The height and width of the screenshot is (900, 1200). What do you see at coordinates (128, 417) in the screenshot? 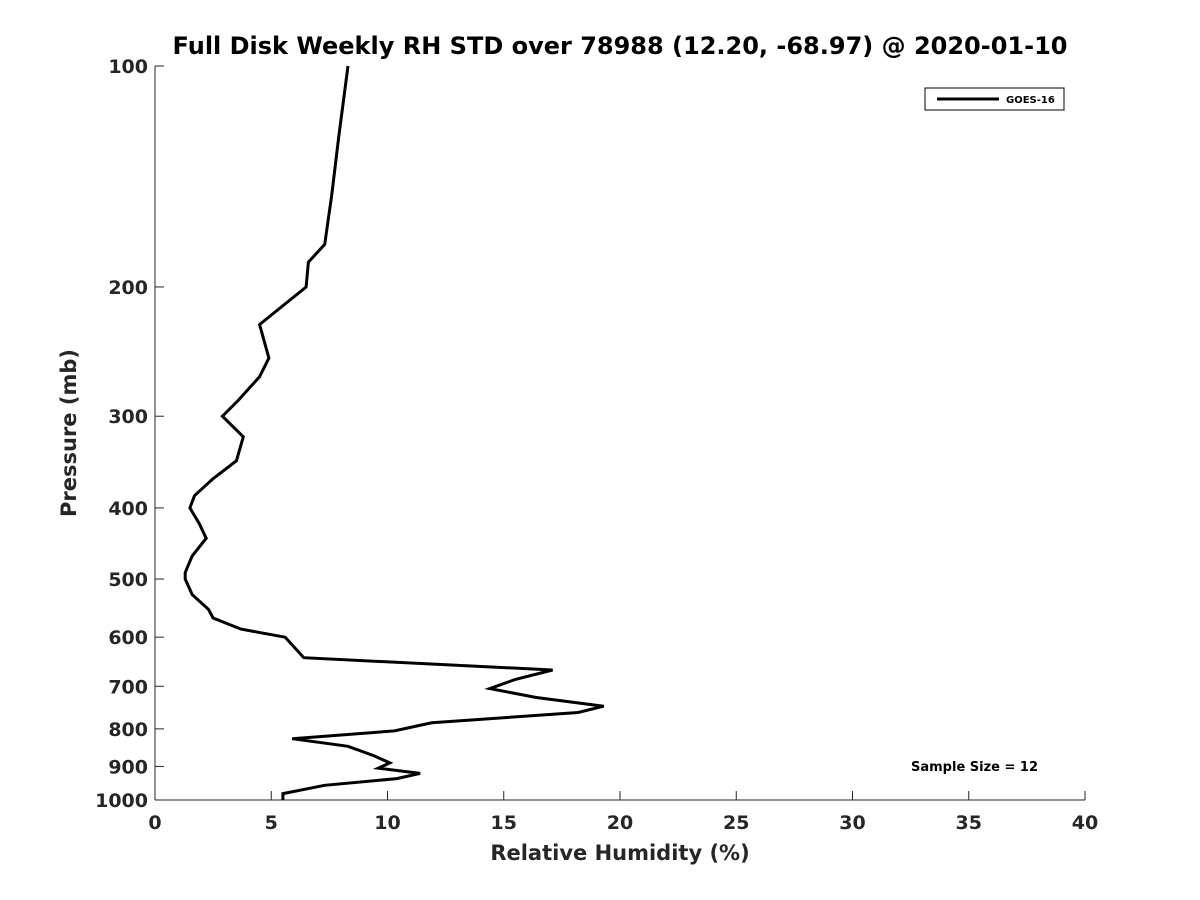
I see `y-tick-label: 300` at bounding box center [128, 417].